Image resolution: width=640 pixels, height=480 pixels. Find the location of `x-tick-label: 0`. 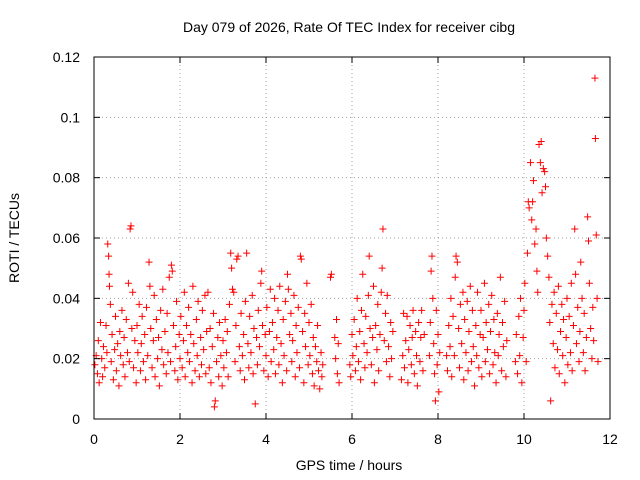

x-tick-label: 0 is located at coordinates (94, 439).